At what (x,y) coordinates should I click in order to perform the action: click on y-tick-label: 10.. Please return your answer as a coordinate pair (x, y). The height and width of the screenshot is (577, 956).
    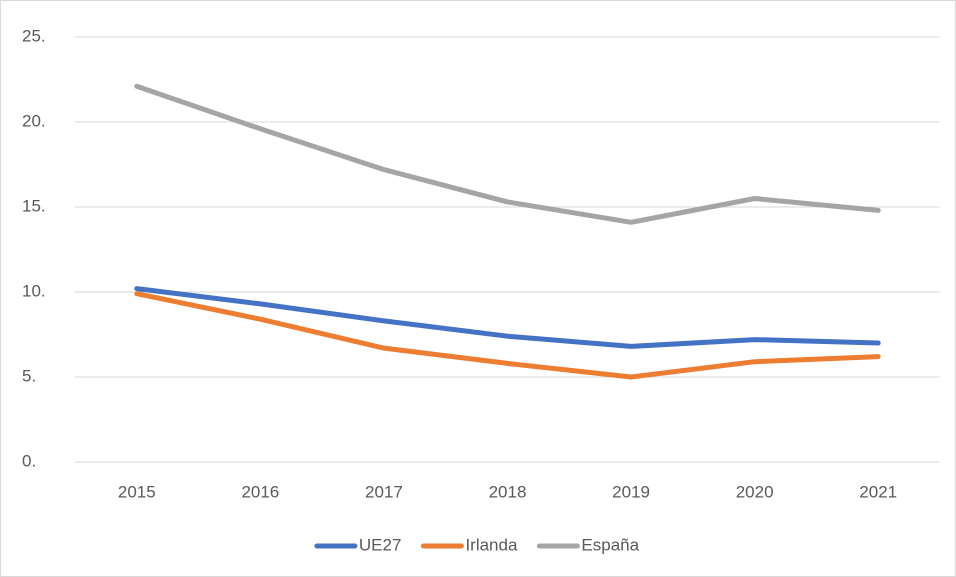
    Looking at the image, I should click on (34, 290).